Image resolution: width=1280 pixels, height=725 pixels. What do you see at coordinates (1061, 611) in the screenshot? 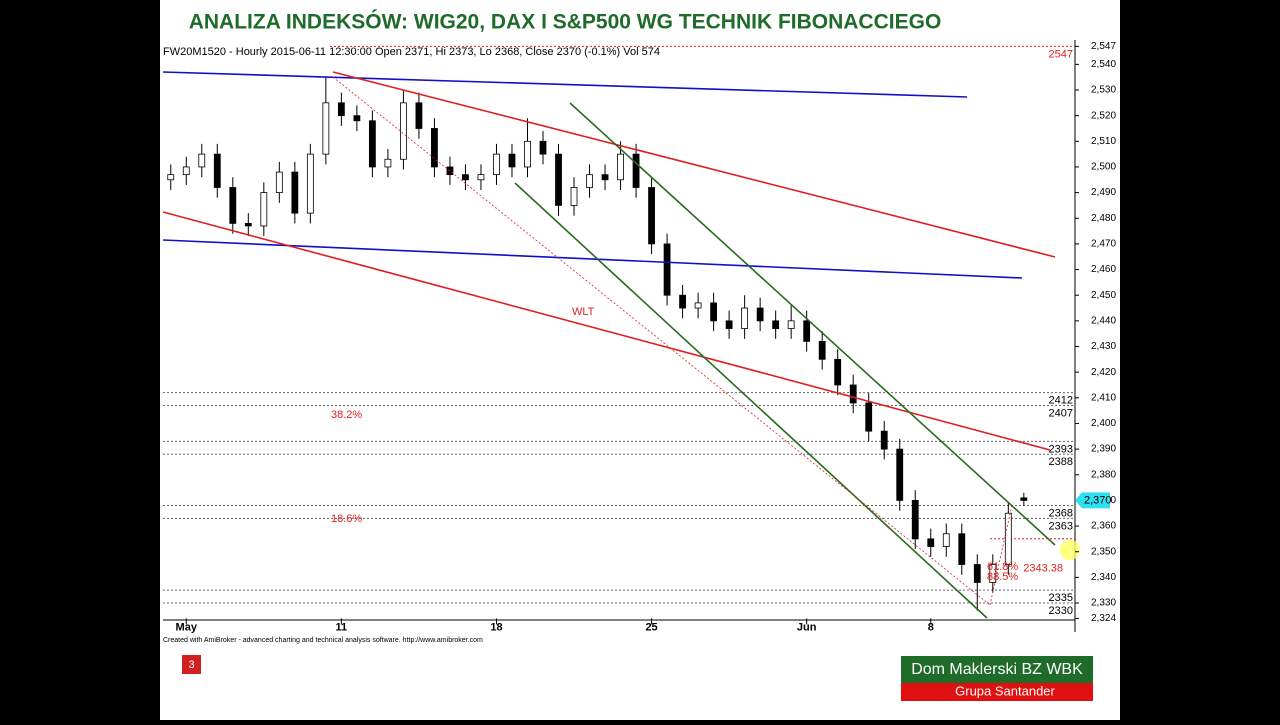
I see `level-label: 2330` at bounding box center [1061, 611].